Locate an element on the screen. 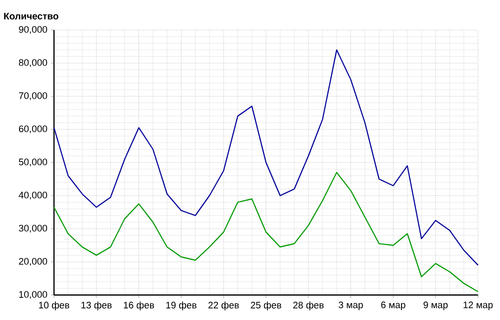 The height and width of the screenshot is (320, 500). x-tick-label: 19 фев is located at coordinates (181, 306).